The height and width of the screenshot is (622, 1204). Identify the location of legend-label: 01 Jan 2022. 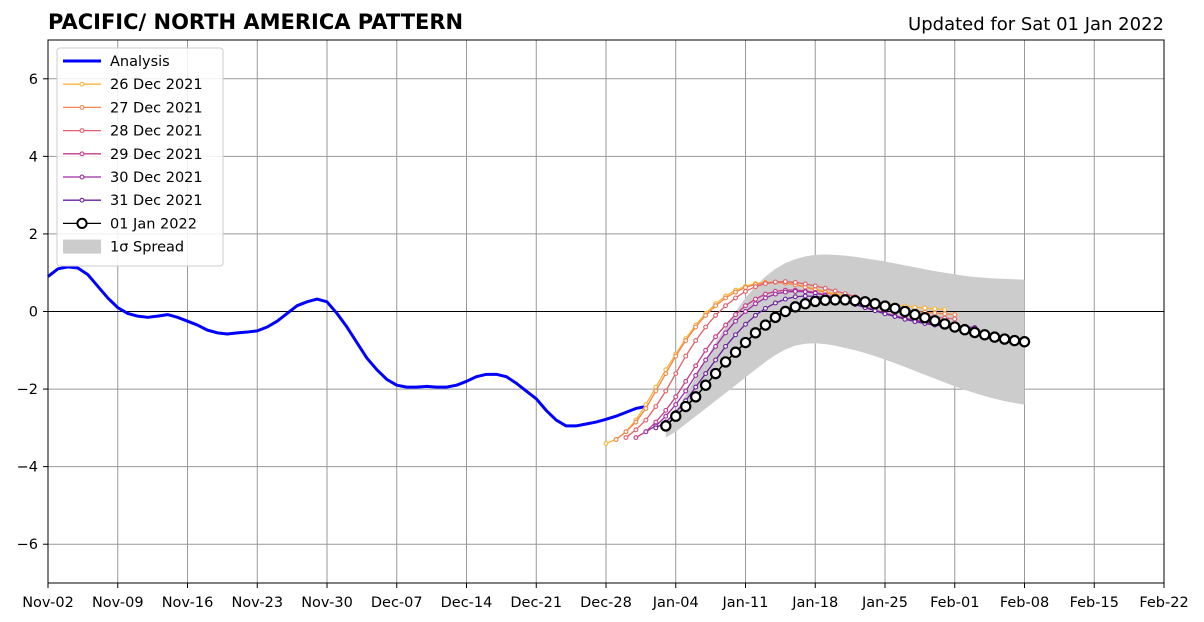
(153, 224).